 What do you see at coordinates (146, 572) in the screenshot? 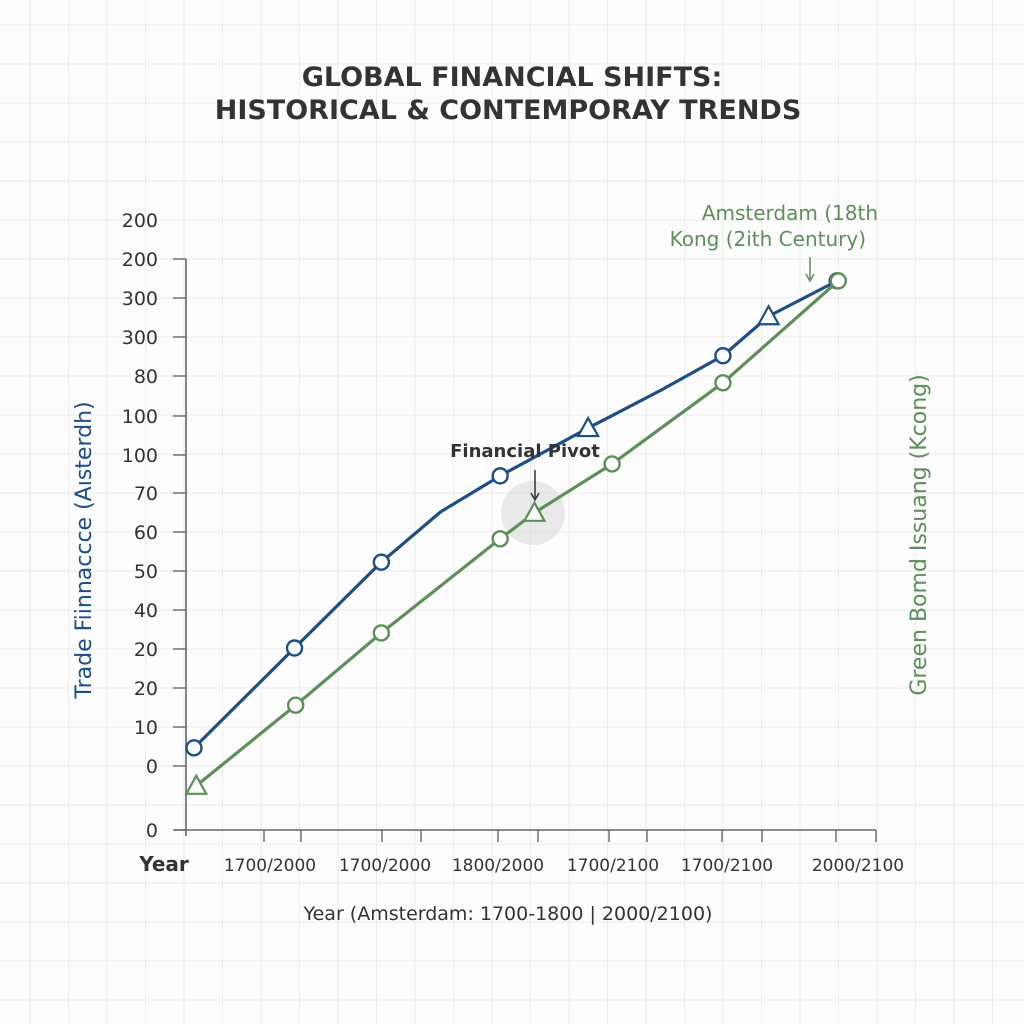
I see `y-tick-label: 50` at bounding box center [146, 572].